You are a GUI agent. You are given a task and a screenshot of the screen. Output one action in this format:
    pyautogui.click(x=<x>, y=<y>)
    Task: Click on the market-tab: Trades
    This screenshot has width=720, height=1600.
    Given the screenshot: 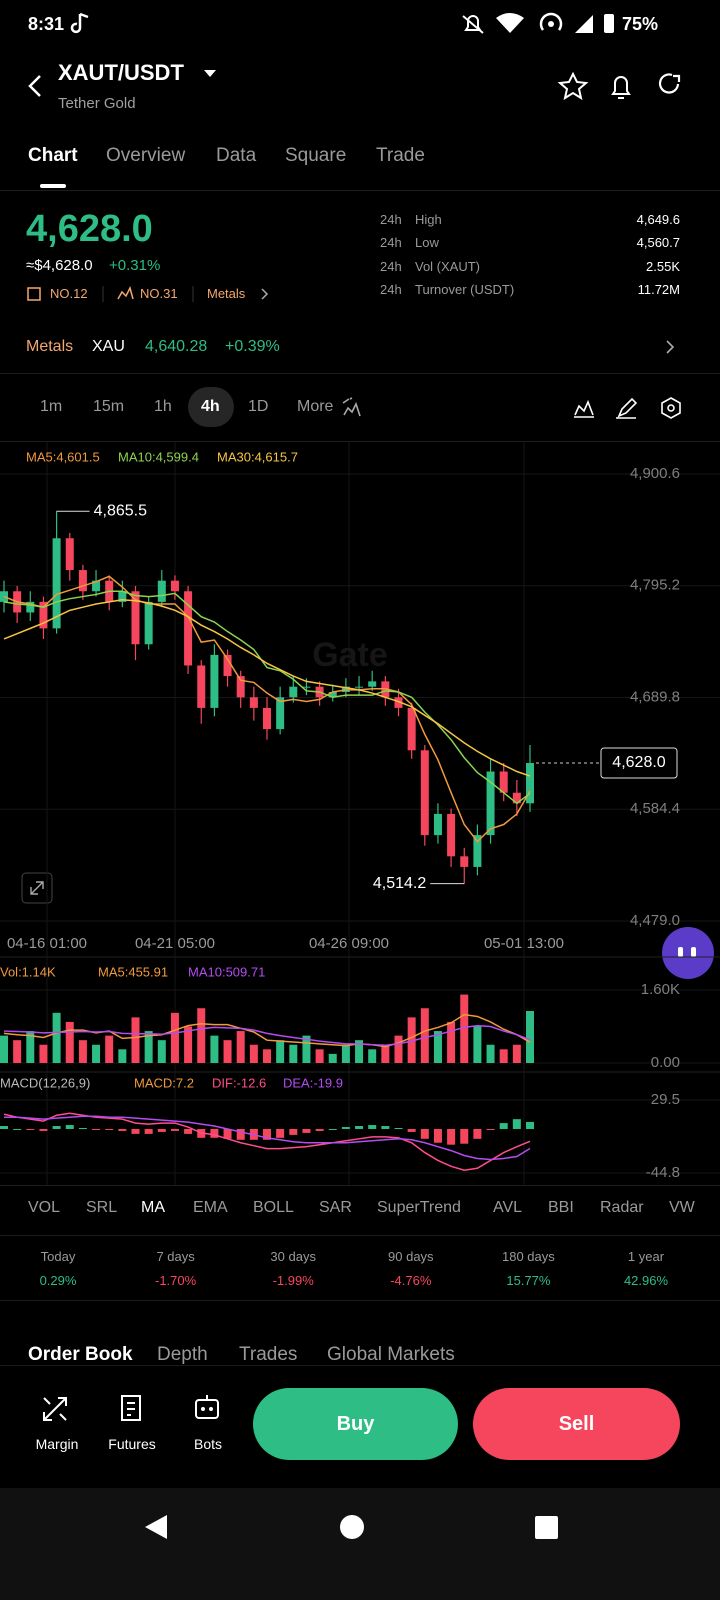 What is the action you would take?
    pyautogui.click(x=268, y=1354)
    